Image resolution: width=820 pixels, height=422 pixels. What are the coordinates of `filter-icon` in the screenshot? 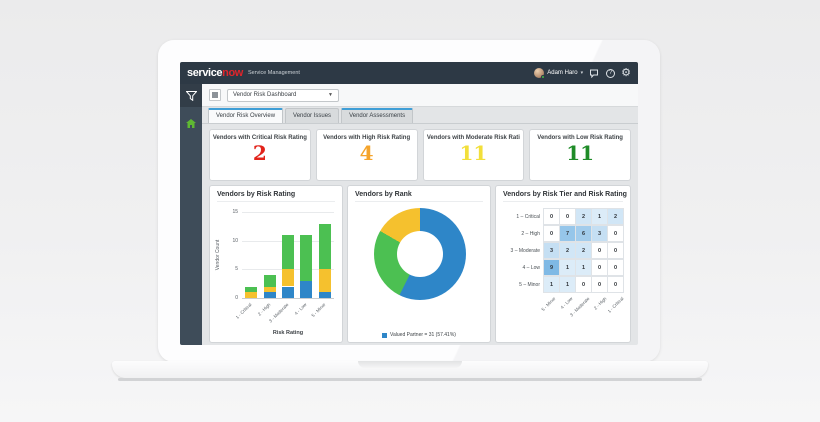 It's located at (191, 95).